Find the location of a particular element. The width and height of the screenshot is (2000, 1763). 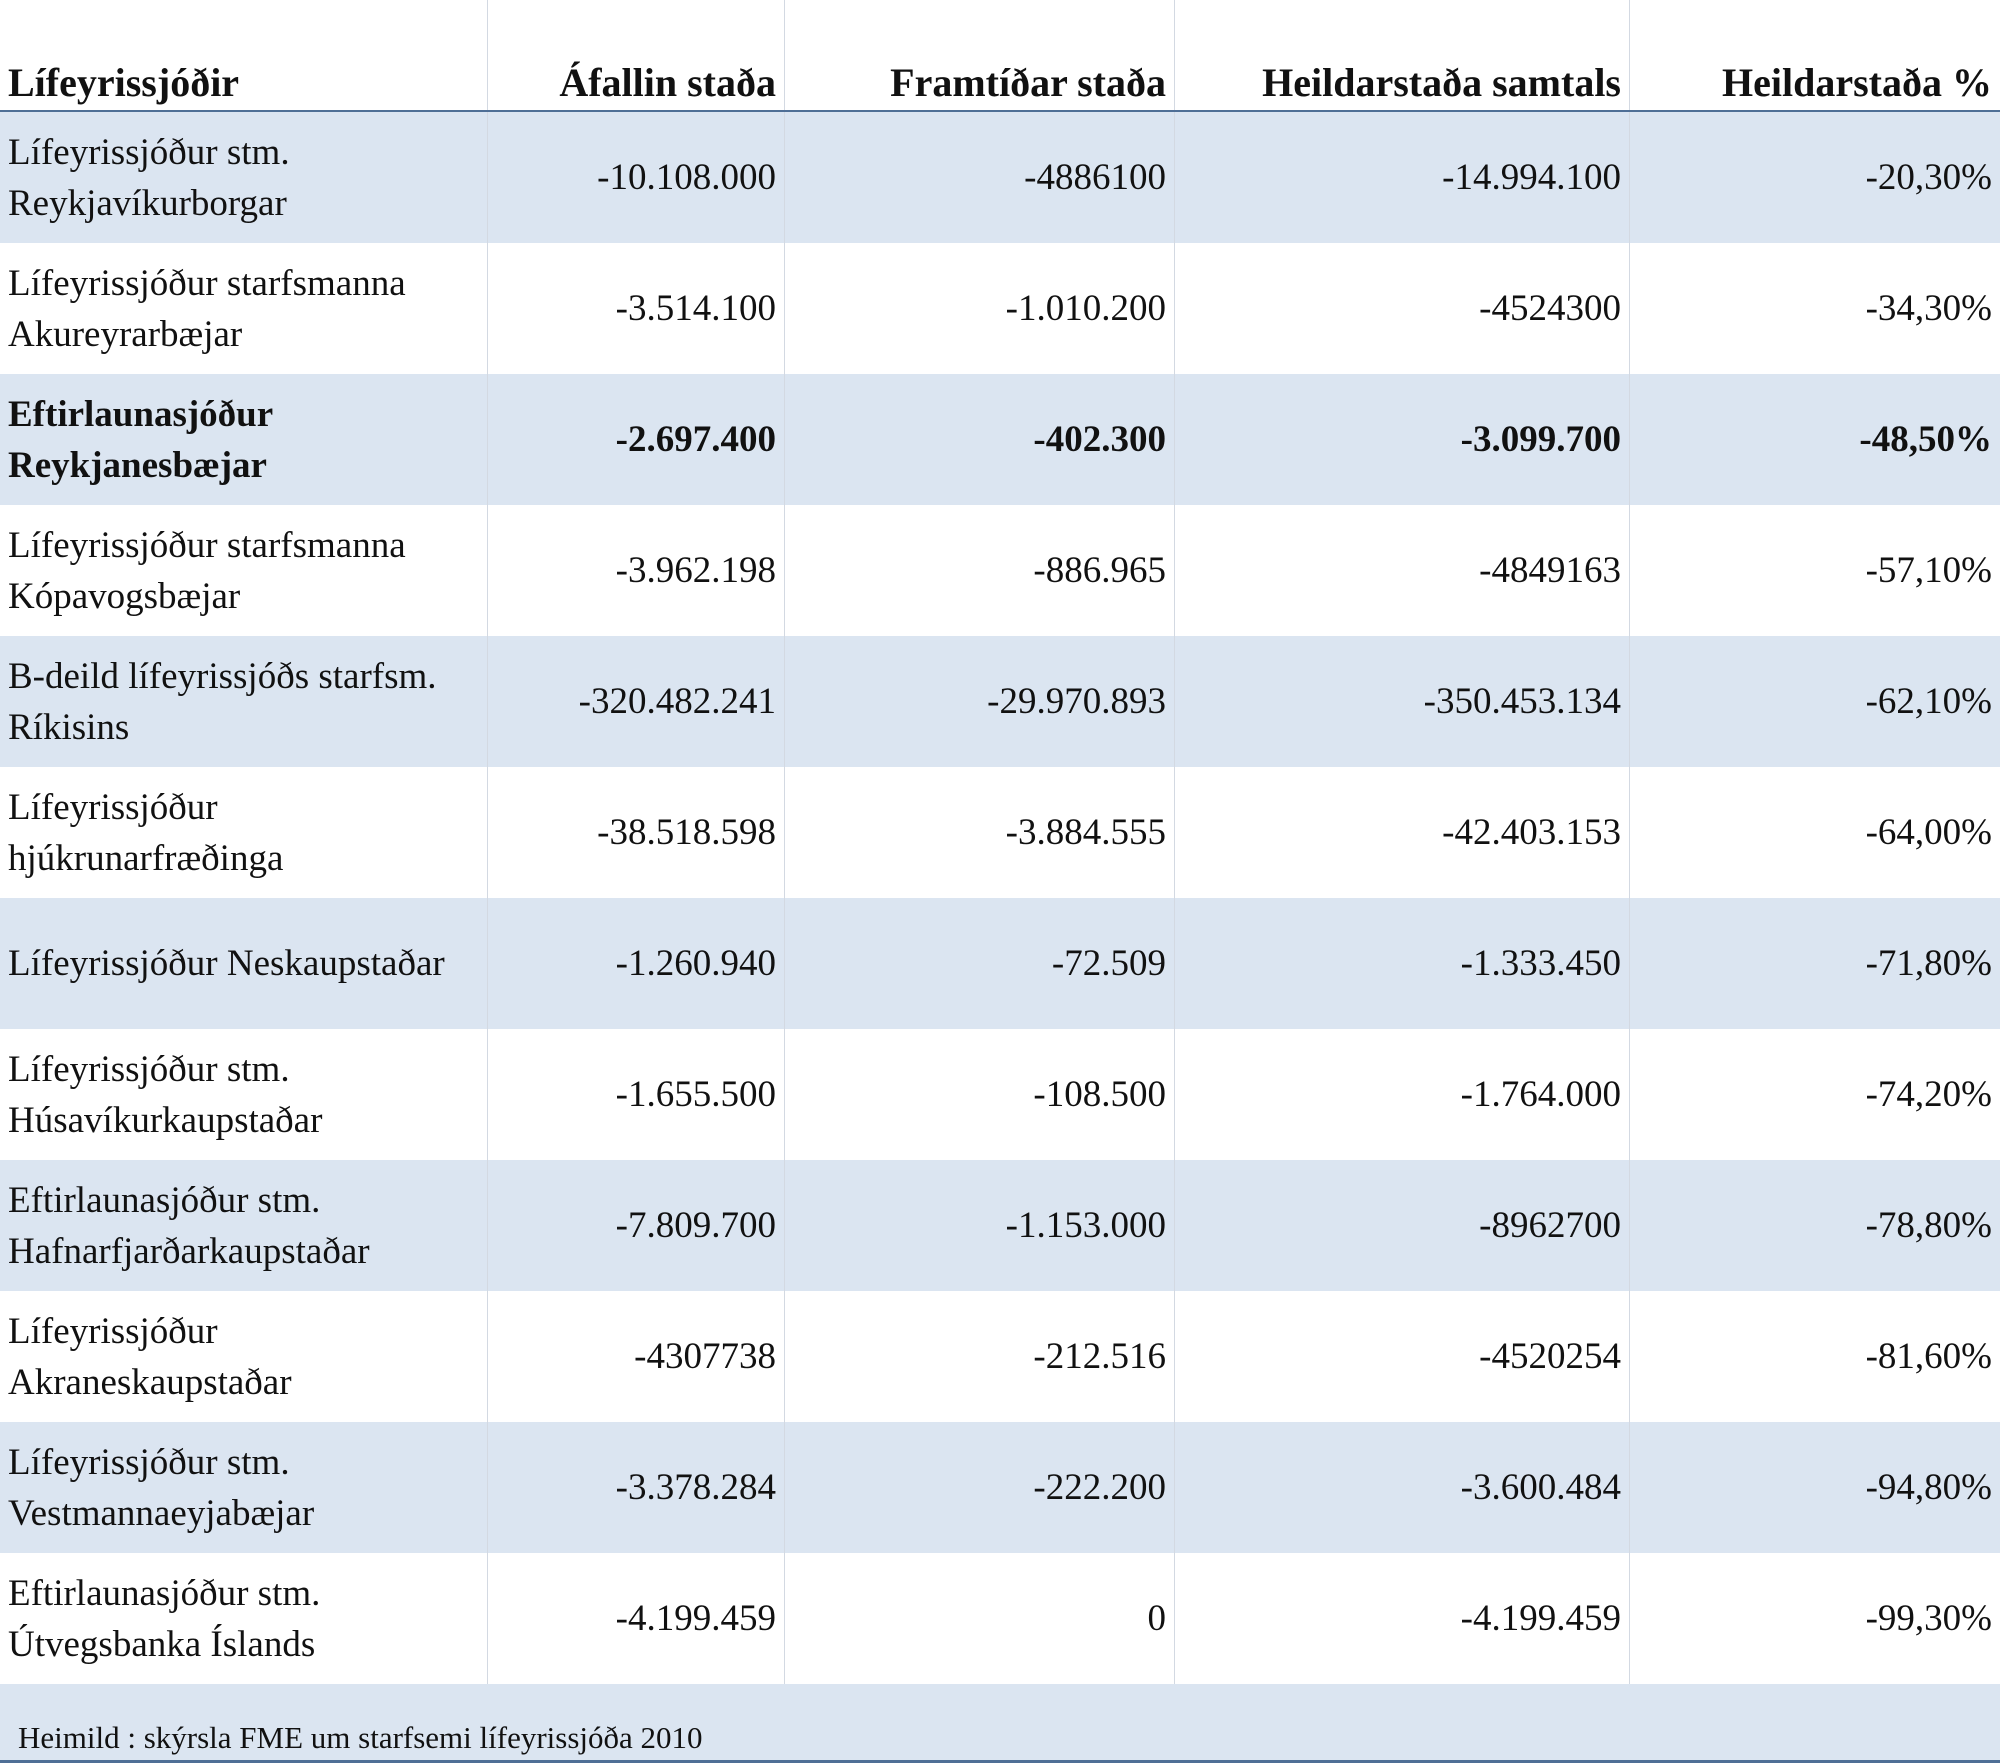

total-percent-cell: -34,30% is located at coordinates (1928, 308).